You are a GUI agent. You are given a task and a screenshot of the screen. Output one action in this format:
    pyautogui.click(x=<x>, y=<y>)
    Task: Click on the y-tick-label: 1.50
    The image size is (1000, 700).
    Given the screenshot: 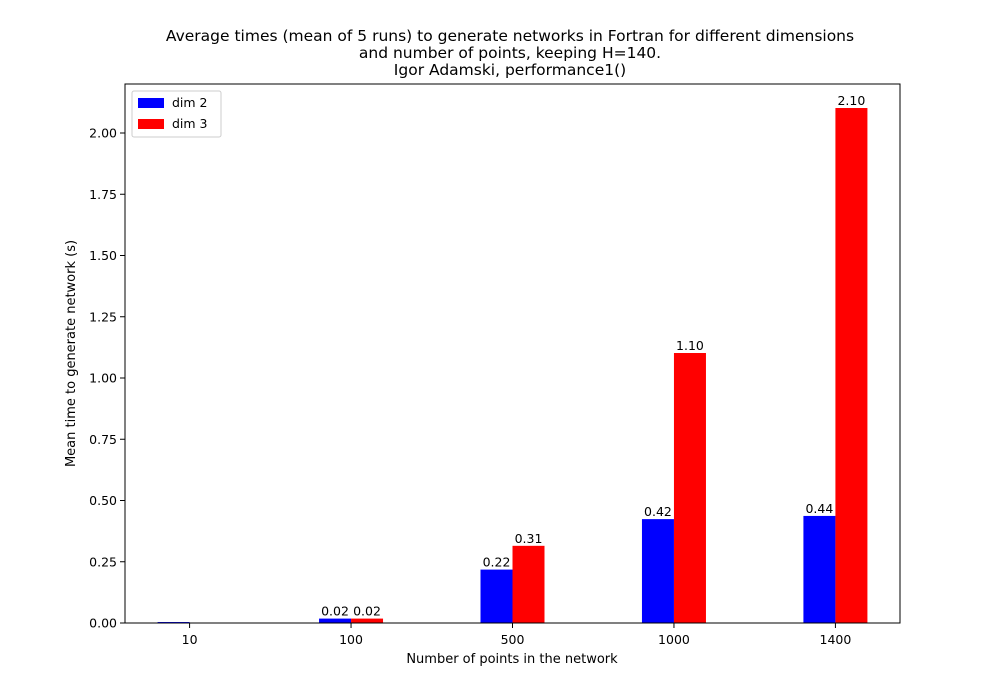 What is the action you would take?
    pyautogui.click(x=103, y=255)
    